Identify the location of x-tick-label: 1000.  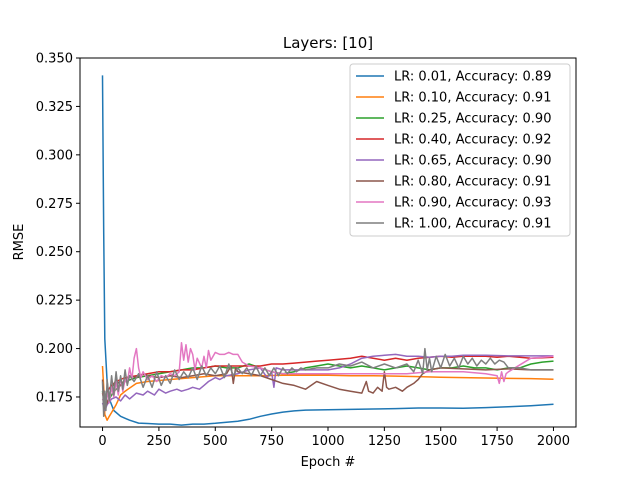
(327, 441).